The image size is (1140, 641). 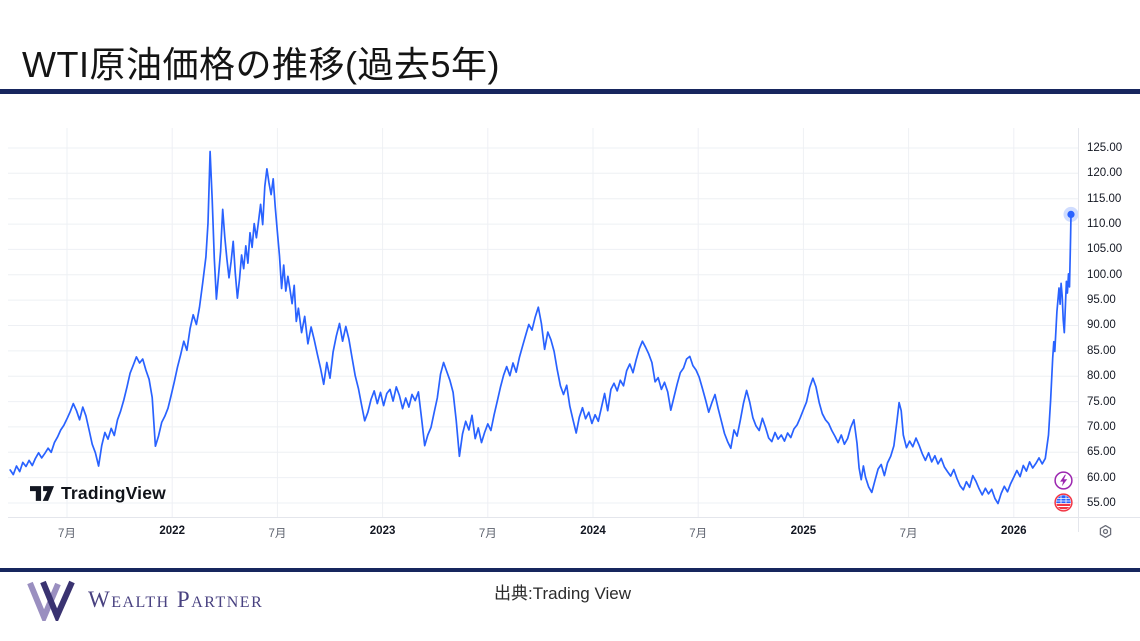 What do you see at coordinates (172, 531) in the screenshot?
I see `time-axis-label: 2022` at bounding box center [172, 531].